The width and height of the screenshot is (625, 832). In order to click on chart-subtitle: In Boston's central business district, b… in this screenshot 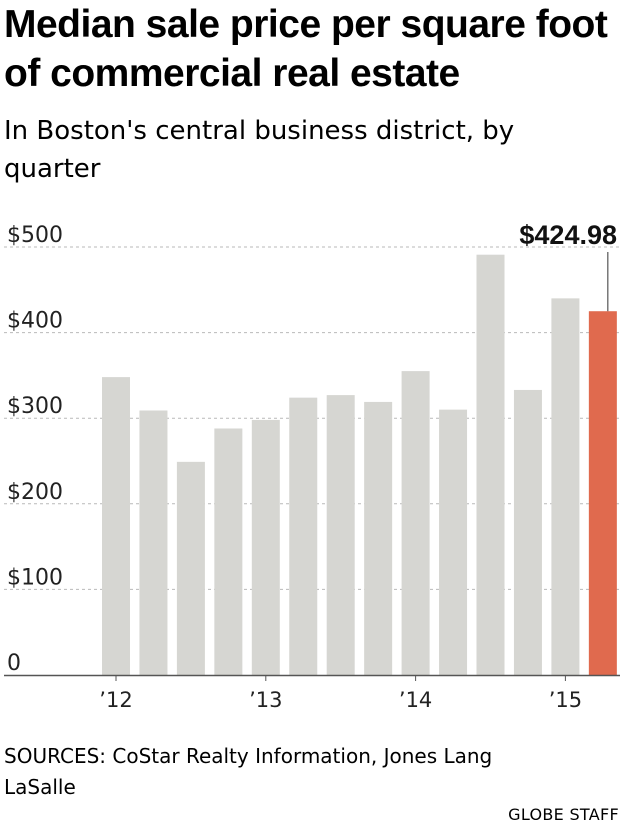, I will do `click(259, 150)`.